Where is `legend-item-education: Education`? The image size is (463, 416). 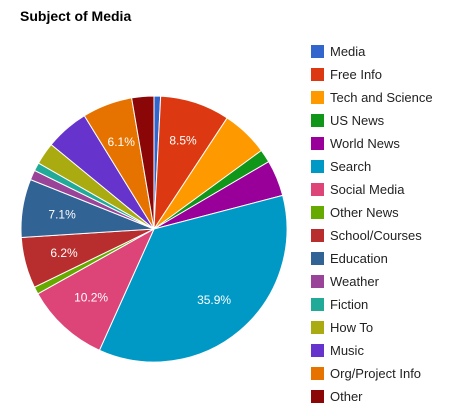
legend-item-education: Education is located at coordinates (372, 261).